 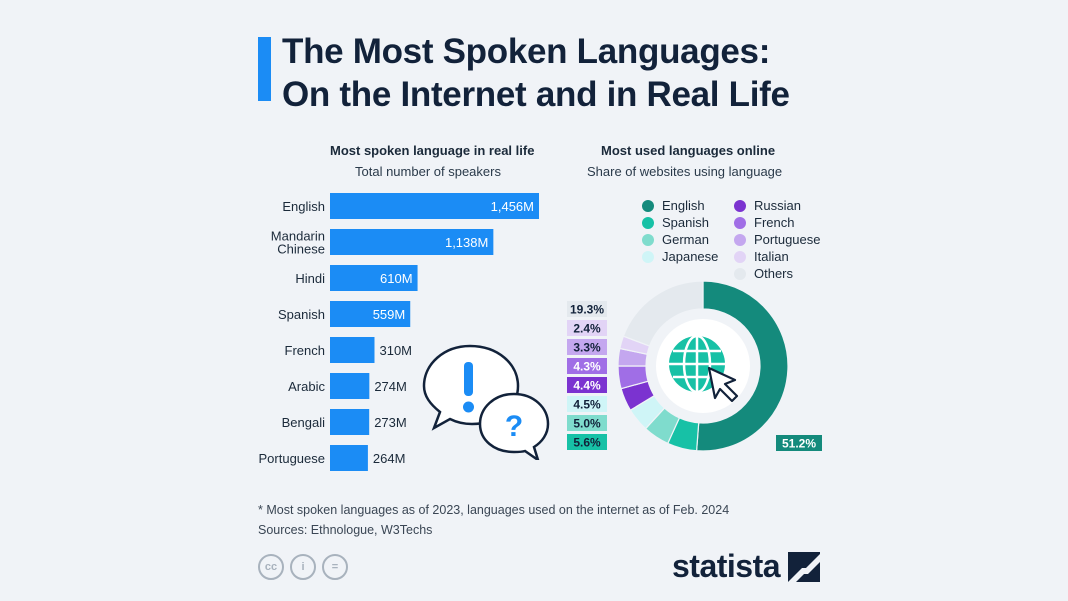 I want to click on value-label: 264M, so click(x=389, y=458).